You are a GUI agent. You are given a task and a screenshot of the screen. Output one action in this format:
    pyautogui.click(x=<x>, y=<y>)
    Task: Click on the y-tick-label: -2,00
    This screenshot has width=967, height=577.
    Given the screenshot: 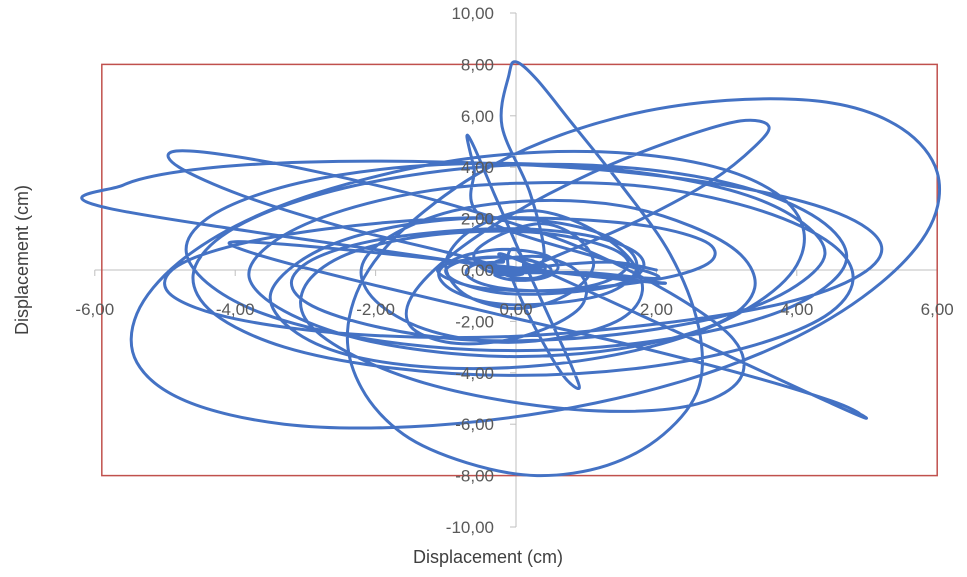 What is the action you would take?
    pyautogui.click(x=474, y=321)
    